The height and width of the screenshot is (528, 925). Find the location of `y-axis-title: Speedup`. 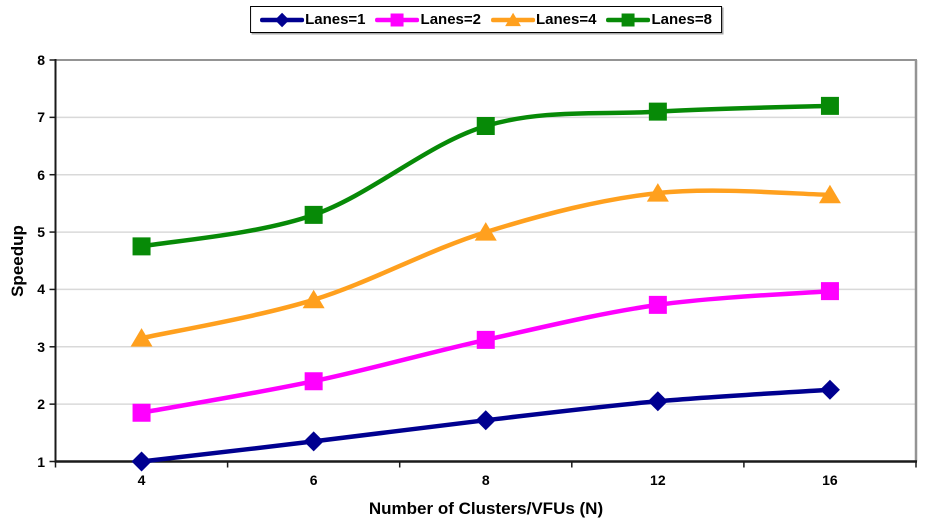

y-axis-title: Speedup is located at coordinates (17, 261).